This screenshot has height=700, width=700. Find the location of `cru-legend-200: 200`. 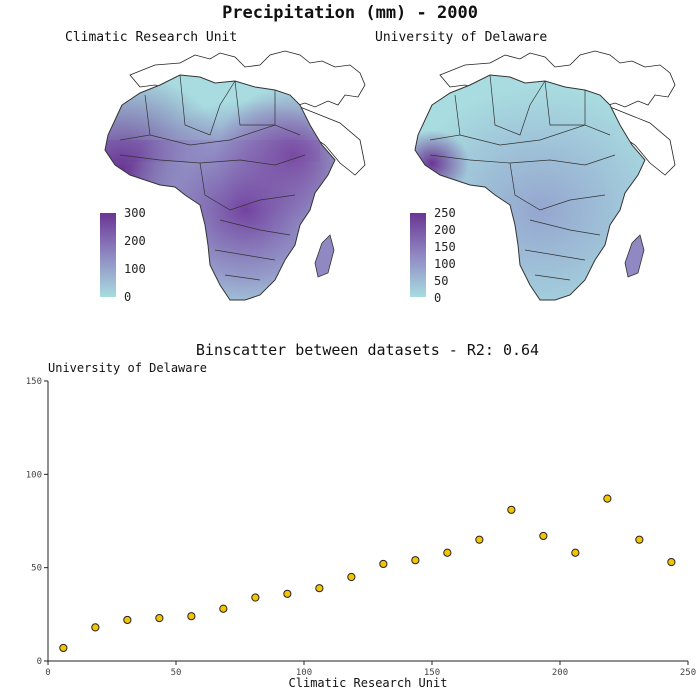

cru-legend-200: 200 is located at coordinates (135, 241).